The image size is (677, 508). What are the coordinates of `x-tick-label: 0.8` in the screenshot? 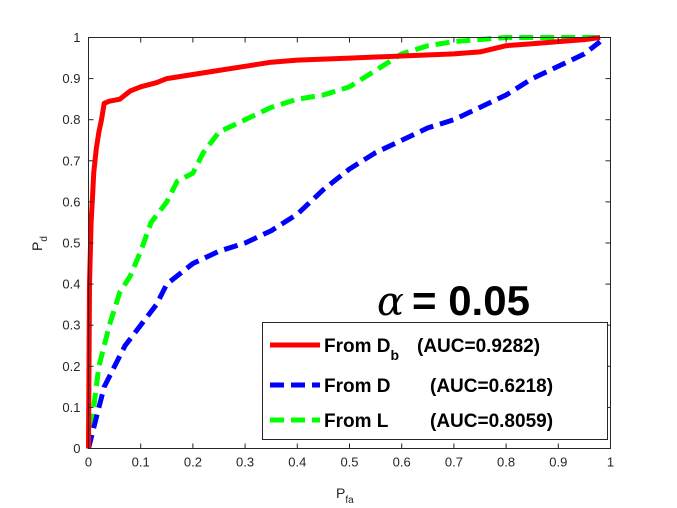 It's located at (506, 462).